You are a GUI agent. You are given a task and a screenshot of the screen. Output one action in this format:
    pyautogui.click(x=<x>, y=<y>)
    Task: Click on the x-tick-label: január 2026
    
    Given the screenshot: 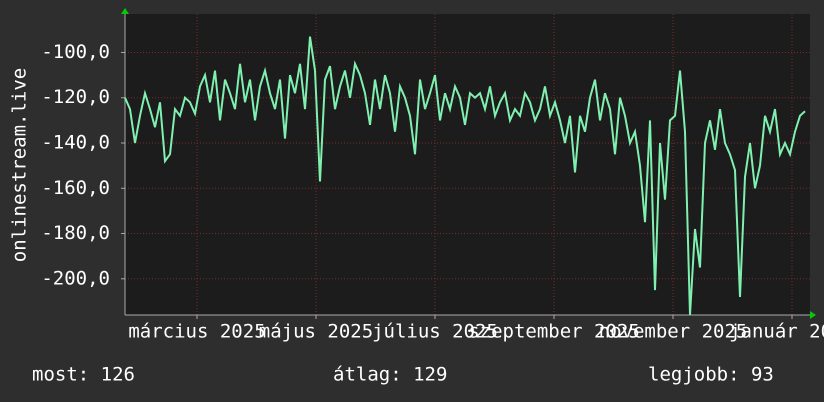 What is the action you would take?
    pyautogui.click(x=776, y=332)
    